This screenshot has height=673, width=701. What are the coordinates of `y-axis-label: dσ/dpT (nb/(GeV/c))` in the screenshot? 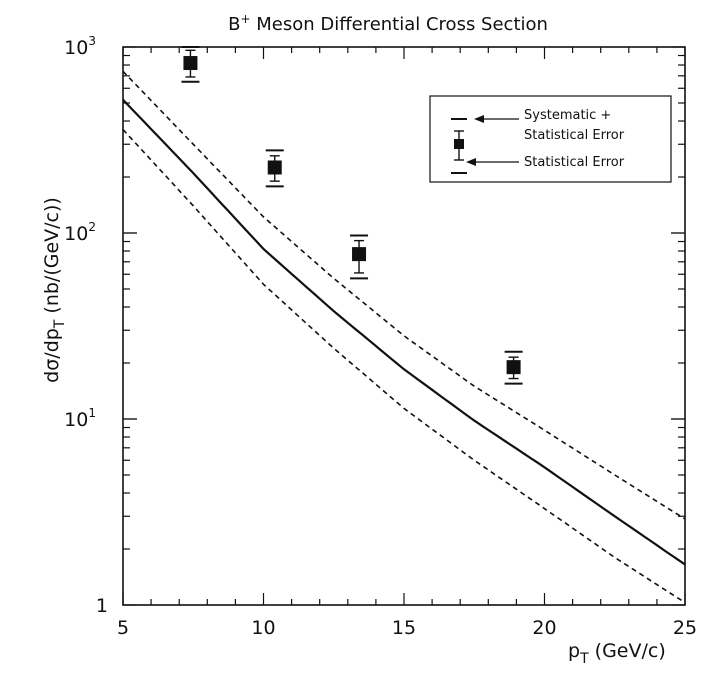 It's located at (54, 290).